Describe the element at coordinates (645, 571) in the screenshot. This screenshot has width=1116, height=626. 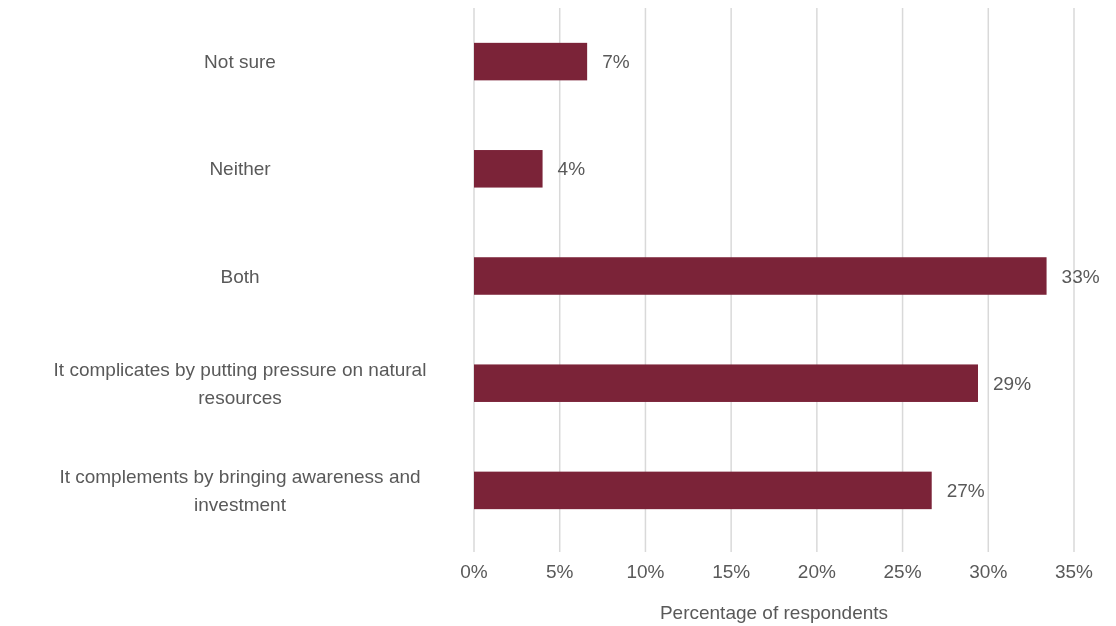
I see `x-tick-label: 10%` at that location.